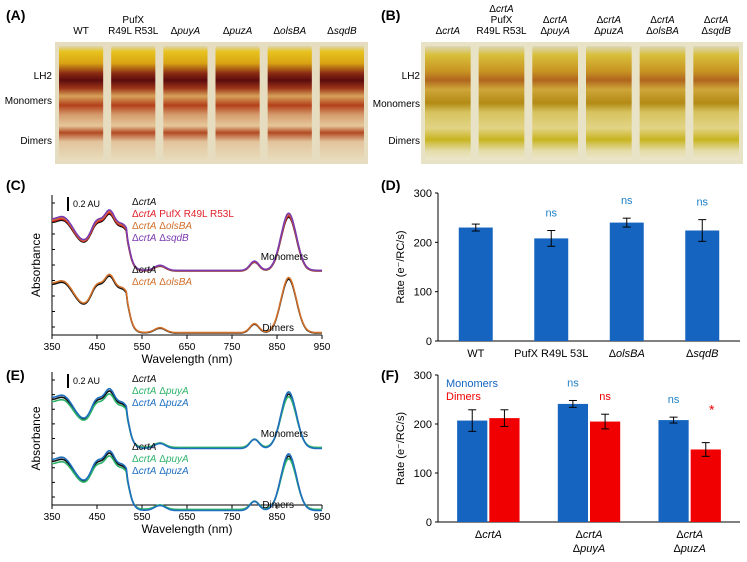 The height and width of the screenshot is (562, 747). I want to click on gel-a-lane-label-2-line-0: ΔpuyA, so click(186, 31).